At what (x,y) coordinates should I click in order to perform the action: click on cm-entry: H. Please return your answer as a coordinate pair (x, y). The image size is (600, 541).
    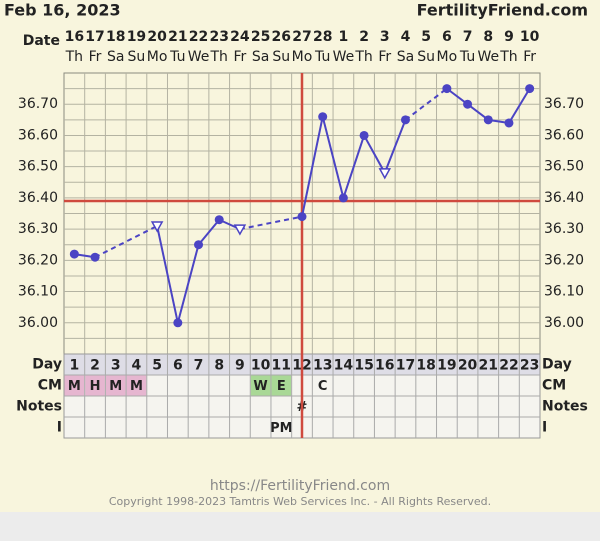
    Looking at the image, I should click on (95, 386).